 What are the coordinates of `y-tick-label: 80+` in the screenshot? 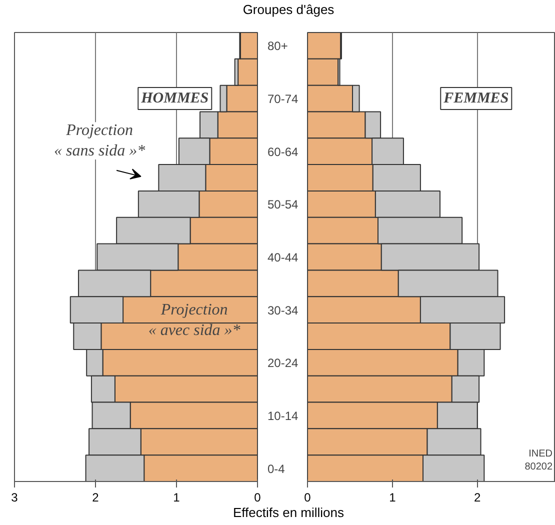 It's located at (278, 46).